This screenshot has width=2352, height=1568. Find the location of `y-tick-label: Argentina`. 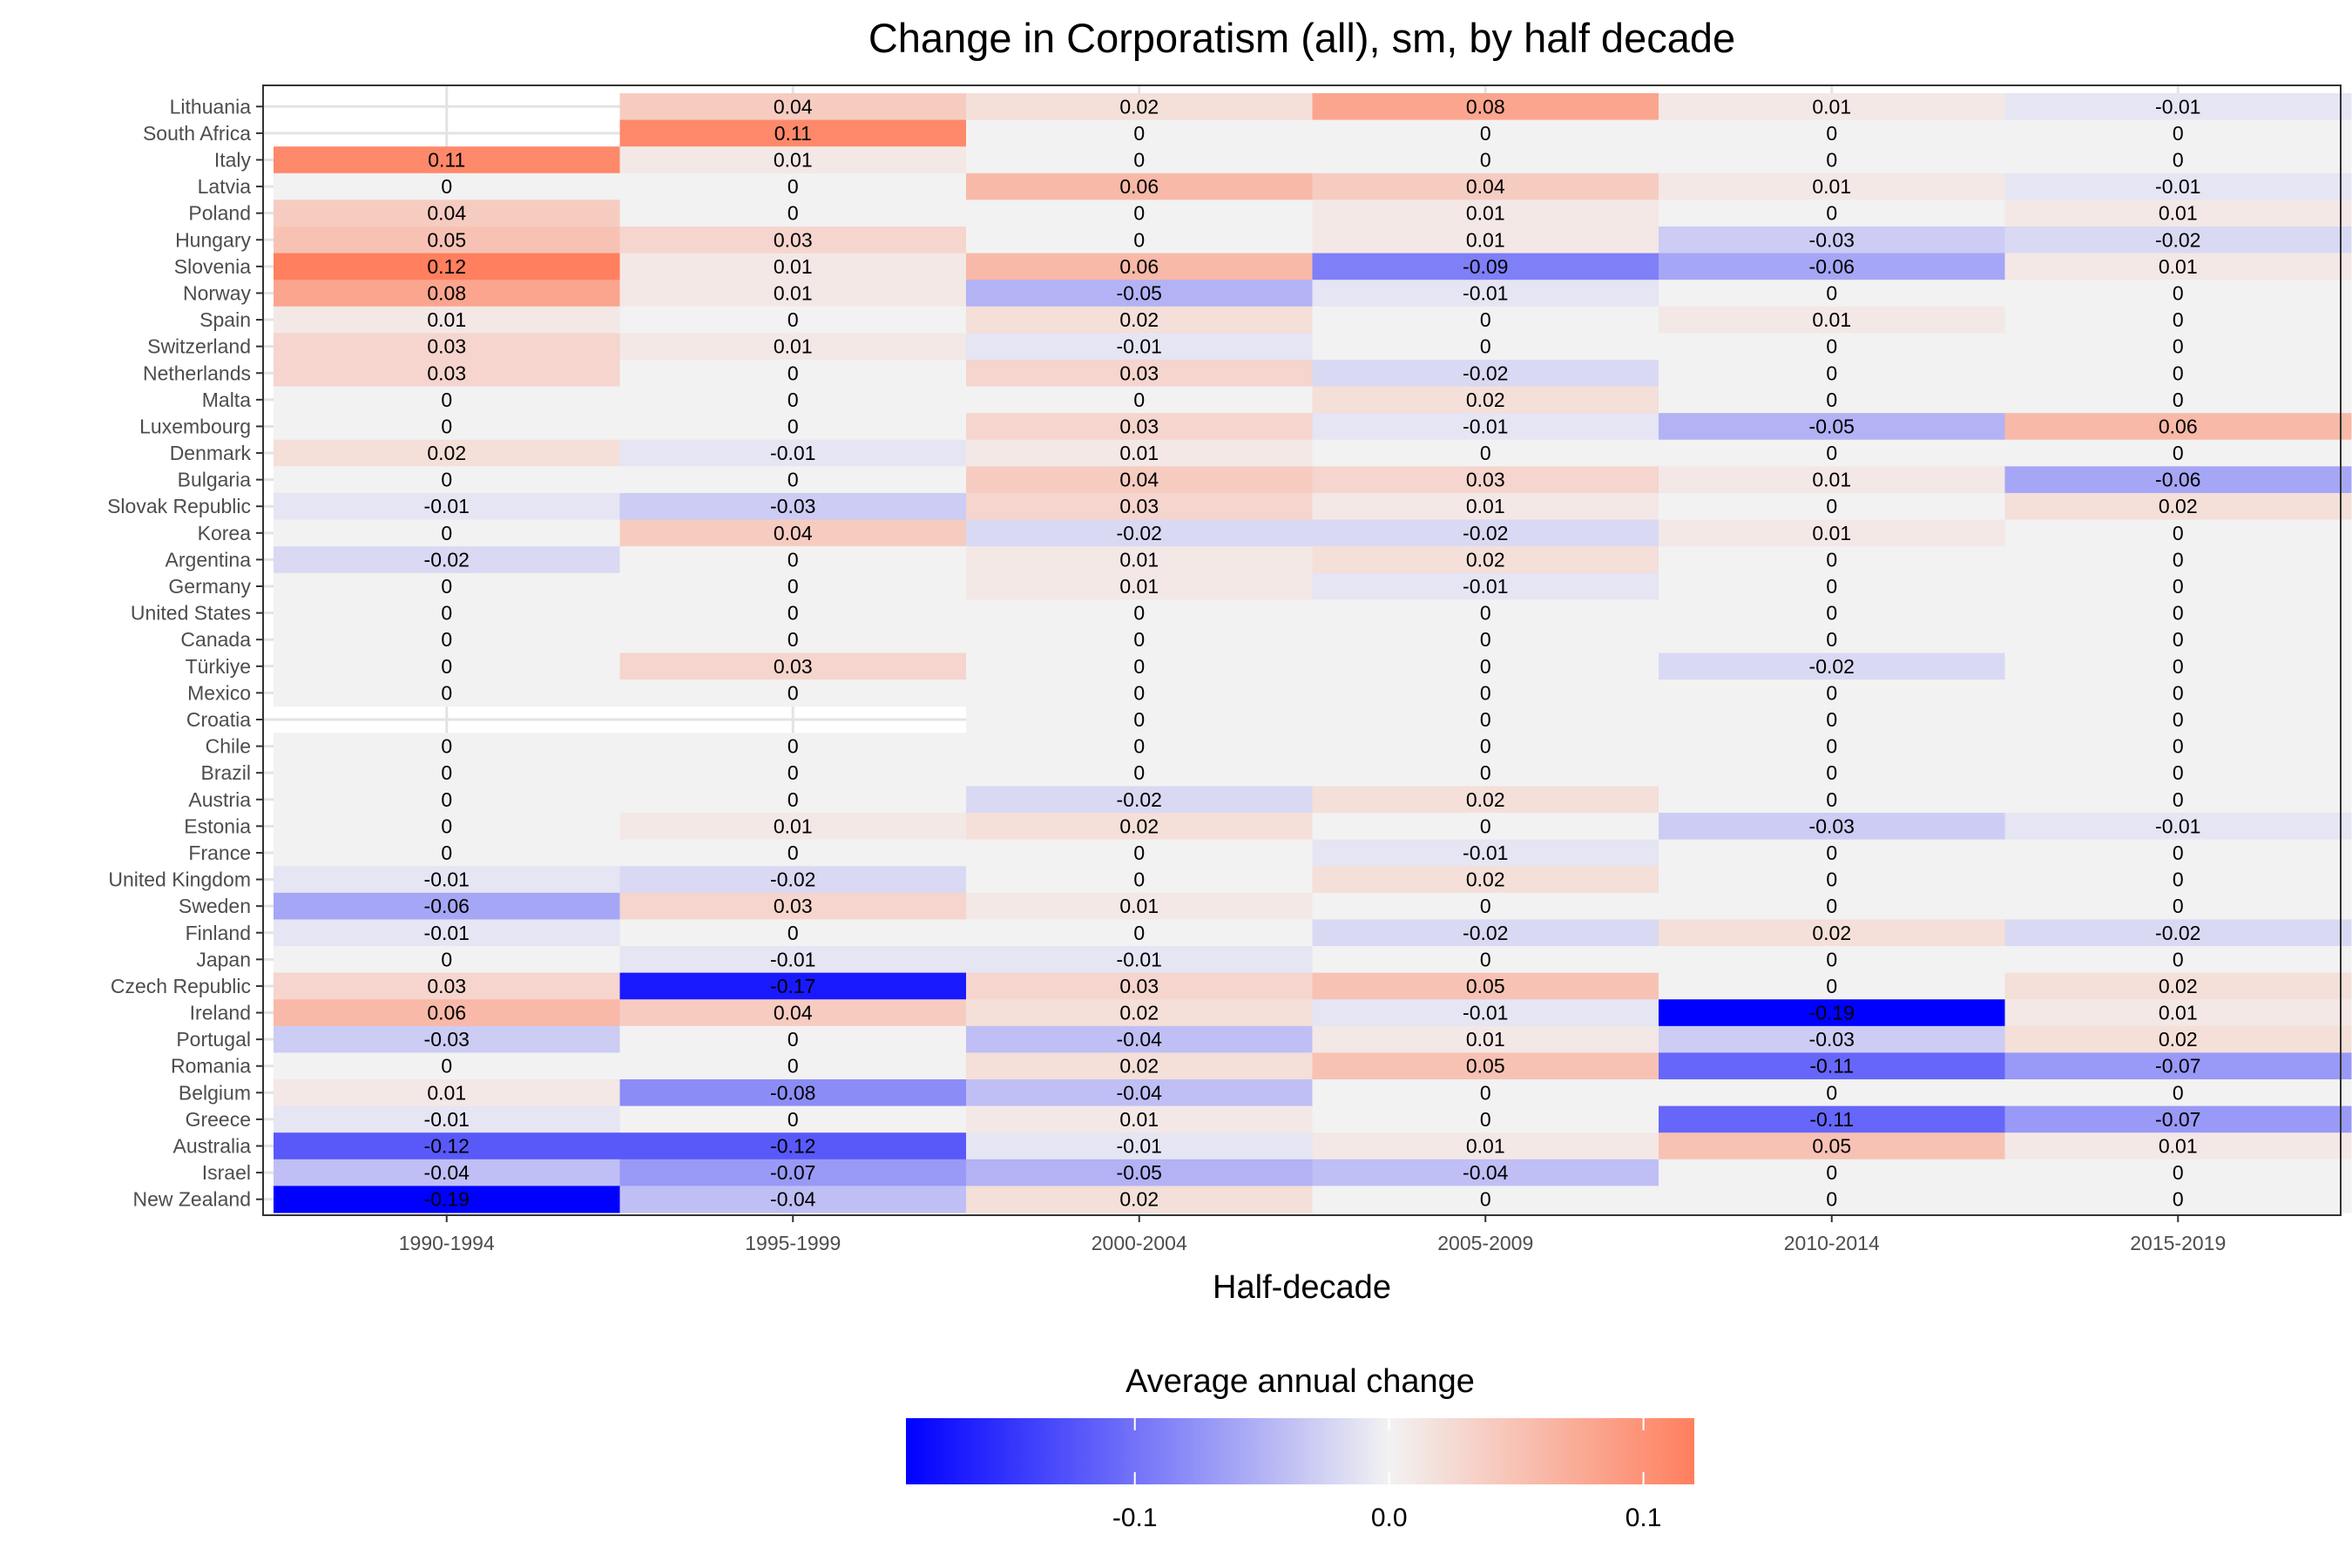

y-tick-label: Argentina is located at coordinates (209, 559).